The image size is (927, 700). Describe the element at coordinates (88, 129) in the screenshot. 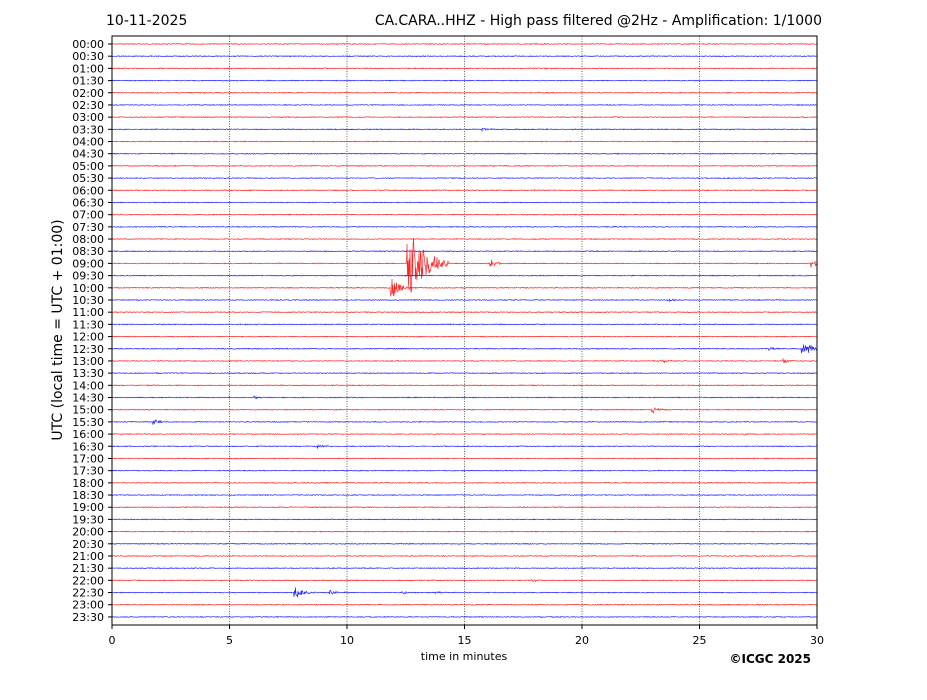

I see `y-tick-label: 03:30` at that location.